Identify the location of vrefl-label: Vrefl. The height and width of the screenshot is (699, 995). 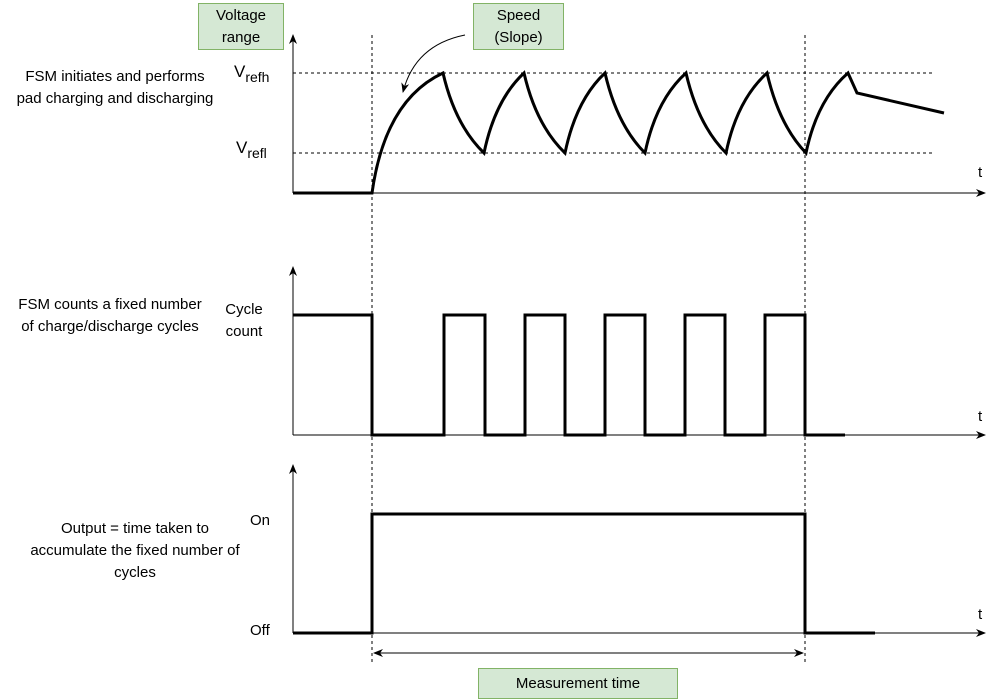
(251, 149).